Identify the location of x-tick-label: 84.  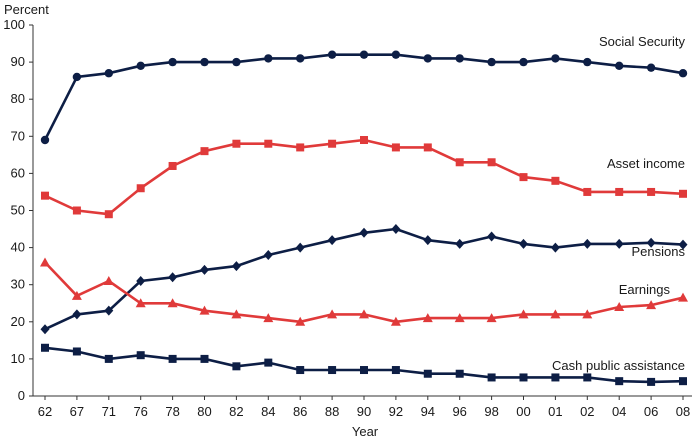
(268, 411).